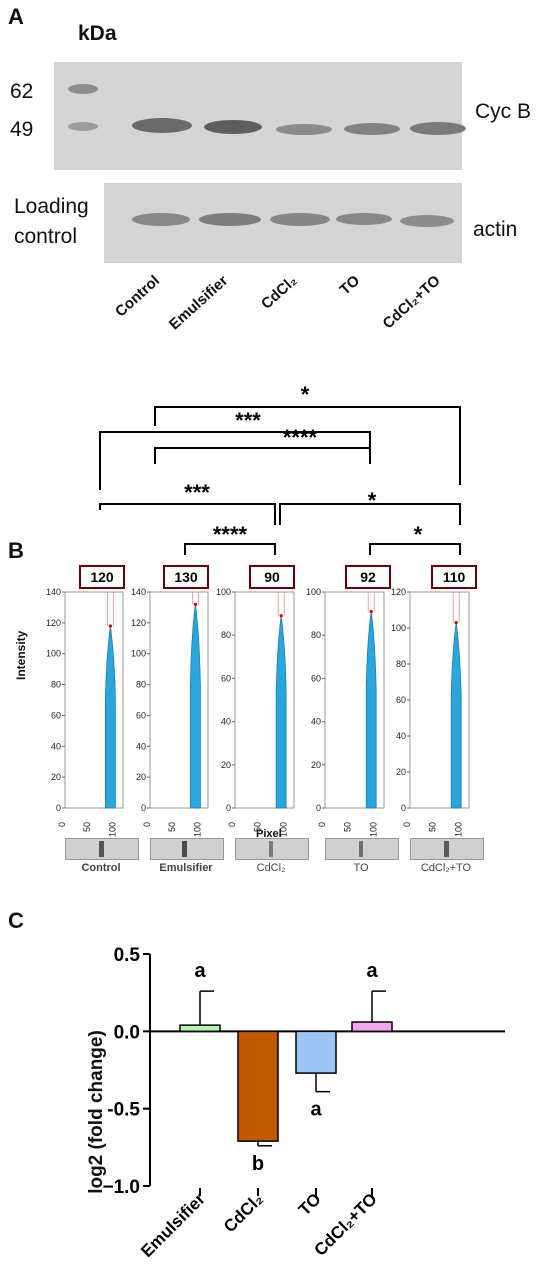 The height and width of the screenshot is (1287, 550). I want to click on x-tick-label-to: TO, so click(310, 1204).